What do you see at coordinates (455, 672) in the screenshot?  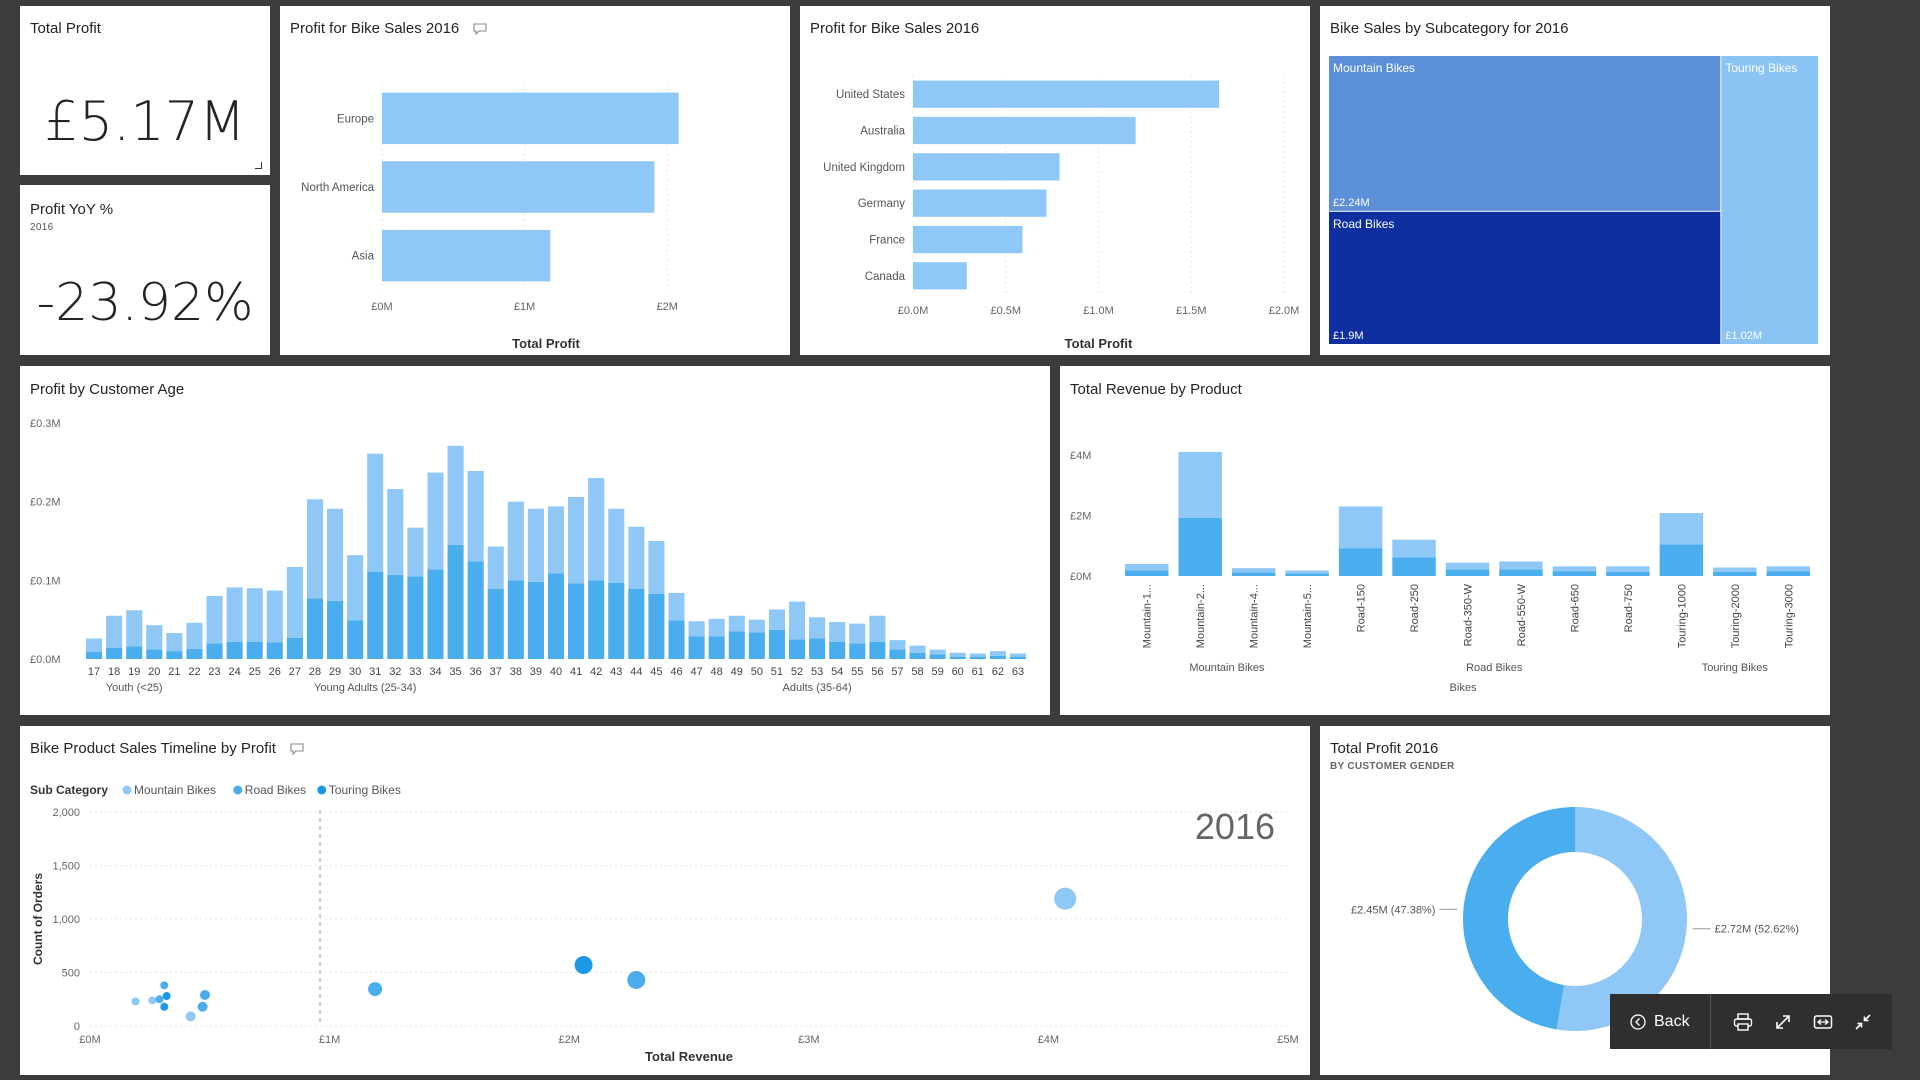 I see `age-x-tick: 35` at bounding box center [455, 672].